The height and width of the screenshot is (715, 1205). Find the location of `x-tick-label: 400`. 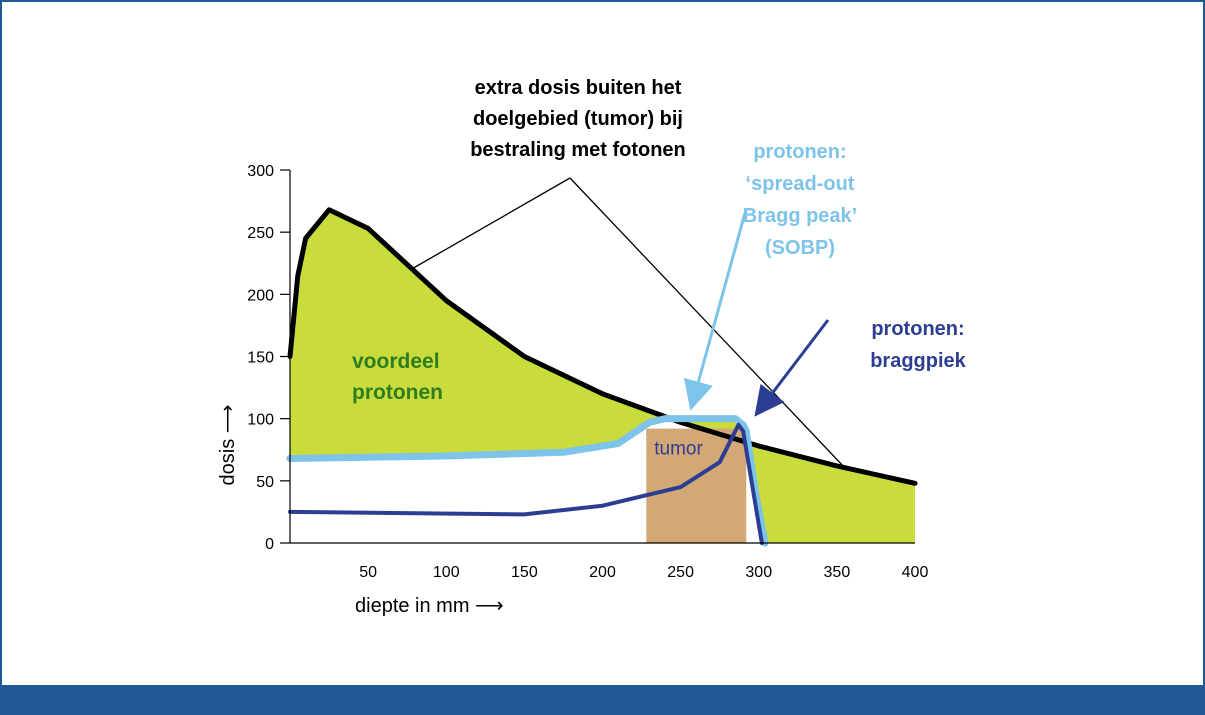

x-tick-label: 400 is located at coordinates (915, 572).